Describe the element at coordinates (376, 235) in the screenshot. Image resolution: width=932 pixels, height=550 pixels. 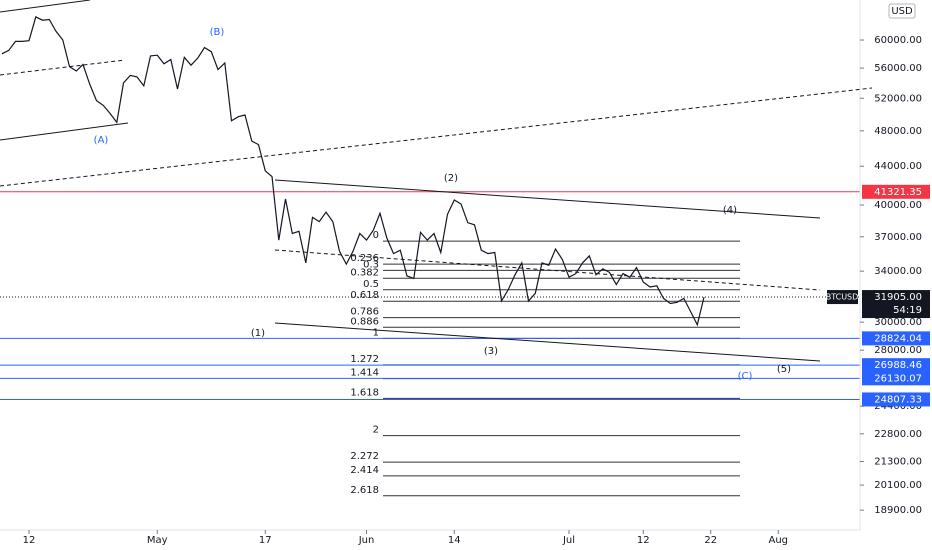
I see `fib-label: 0` at that location.